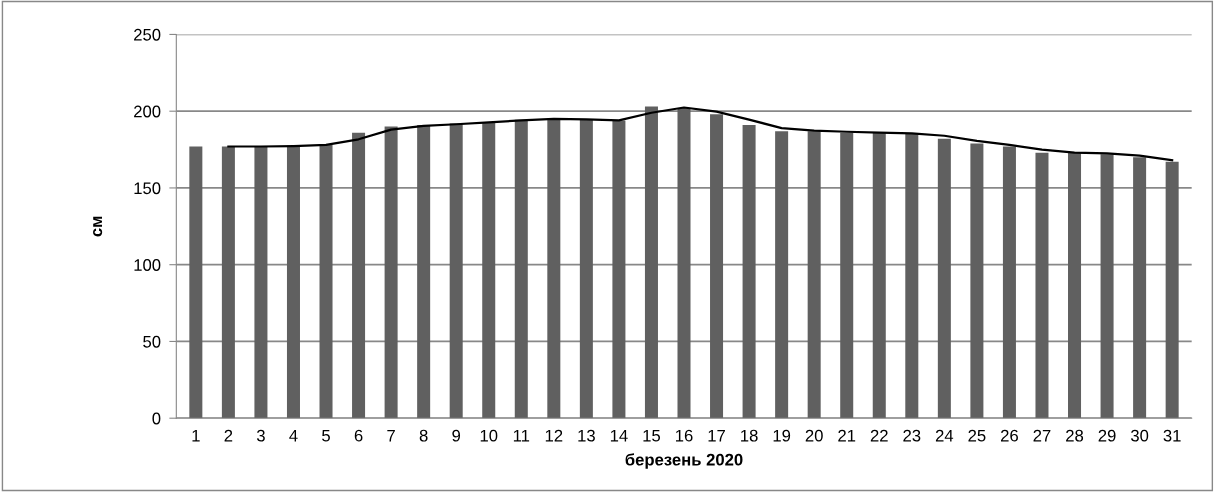  Describe the element at coordinates (814, 435) in the screenshot. I see `x-tick-label: 20` at that location.